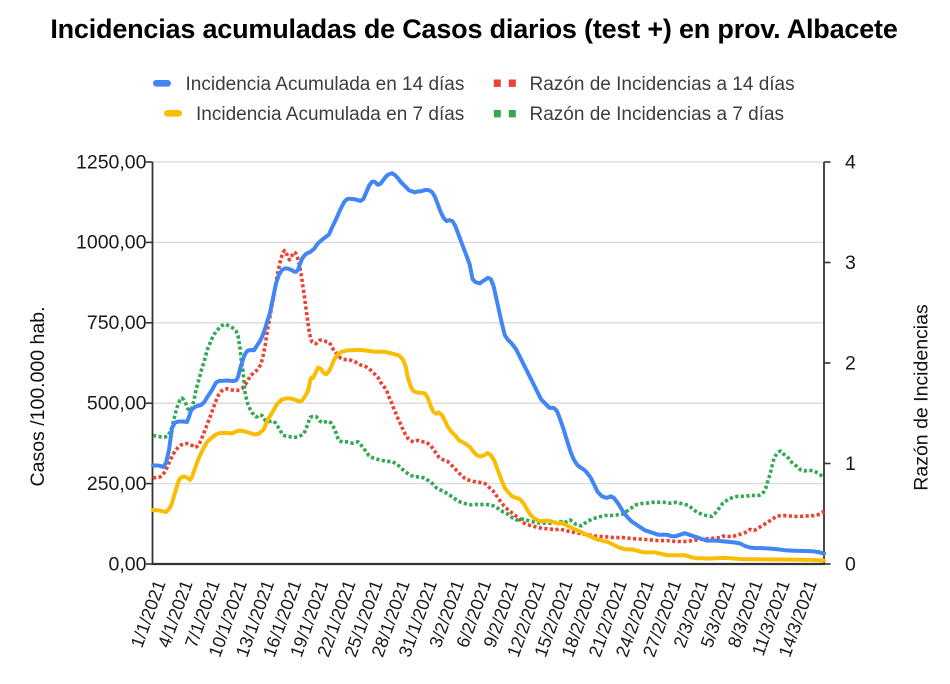  What do you see at coordinates (850, 163) in the screenshot?
I see `svg-text: 4` at bounding box center [850, 163].